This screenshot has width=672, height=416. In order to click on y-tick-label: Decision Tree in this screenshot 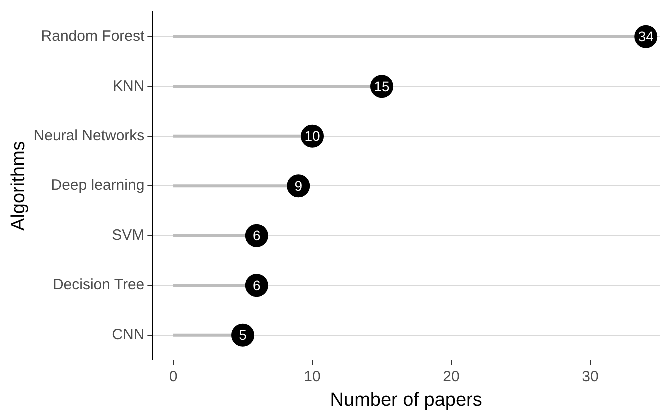, I will do `click(98, 285)`.